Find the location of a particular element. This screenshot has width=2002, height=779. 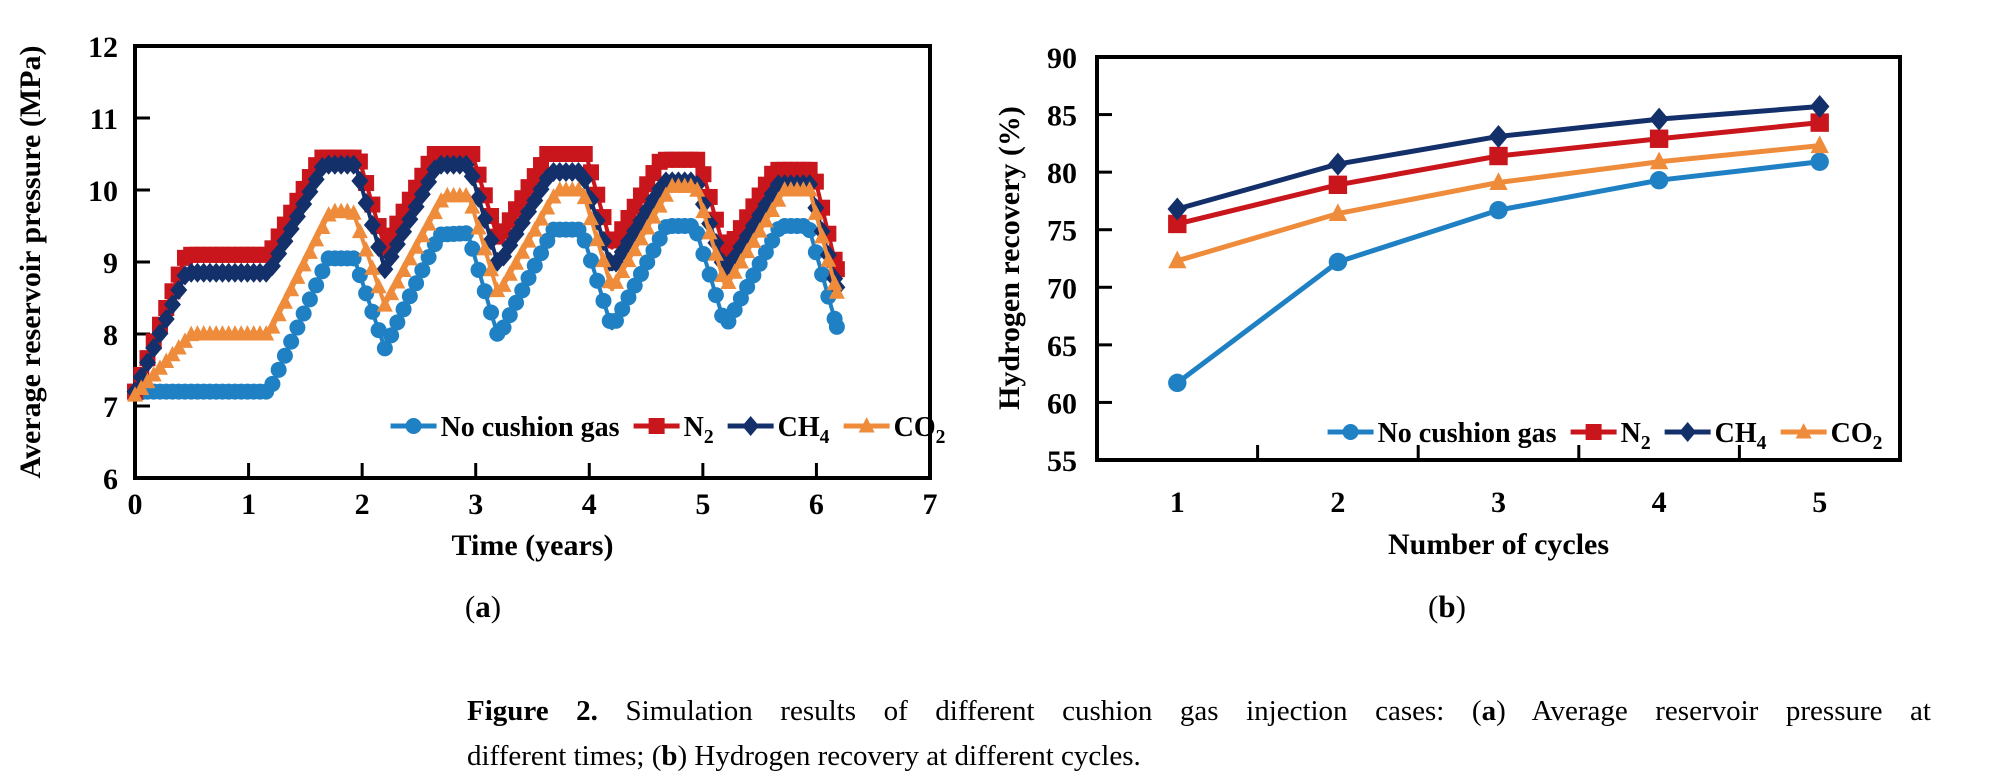

panel-b-text: ) is located at coordinates (1460, 606).